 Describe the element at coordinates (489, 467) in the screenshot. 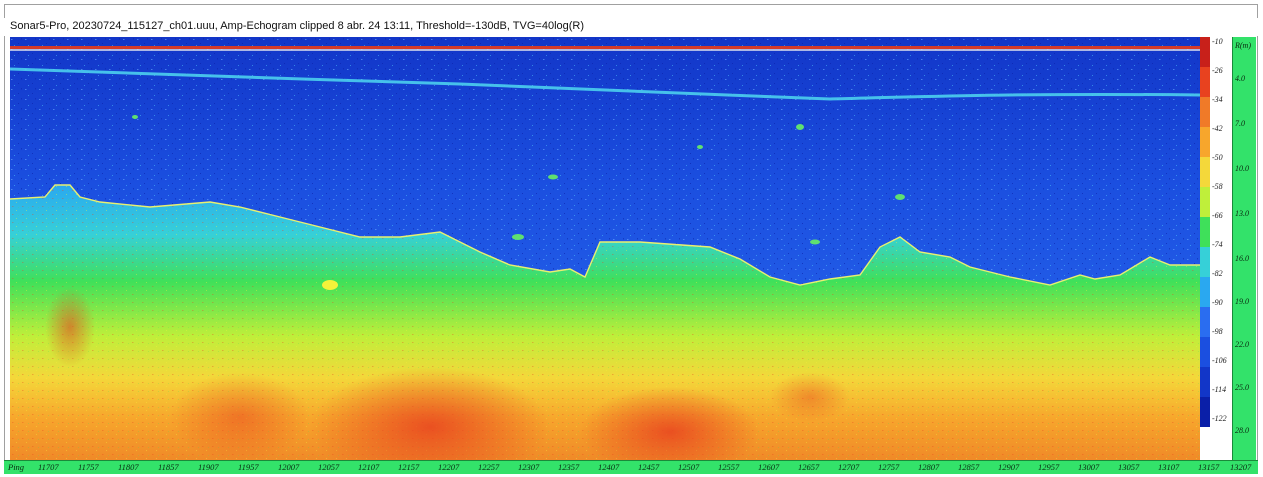

I see `ping-label: 12257` at that location.